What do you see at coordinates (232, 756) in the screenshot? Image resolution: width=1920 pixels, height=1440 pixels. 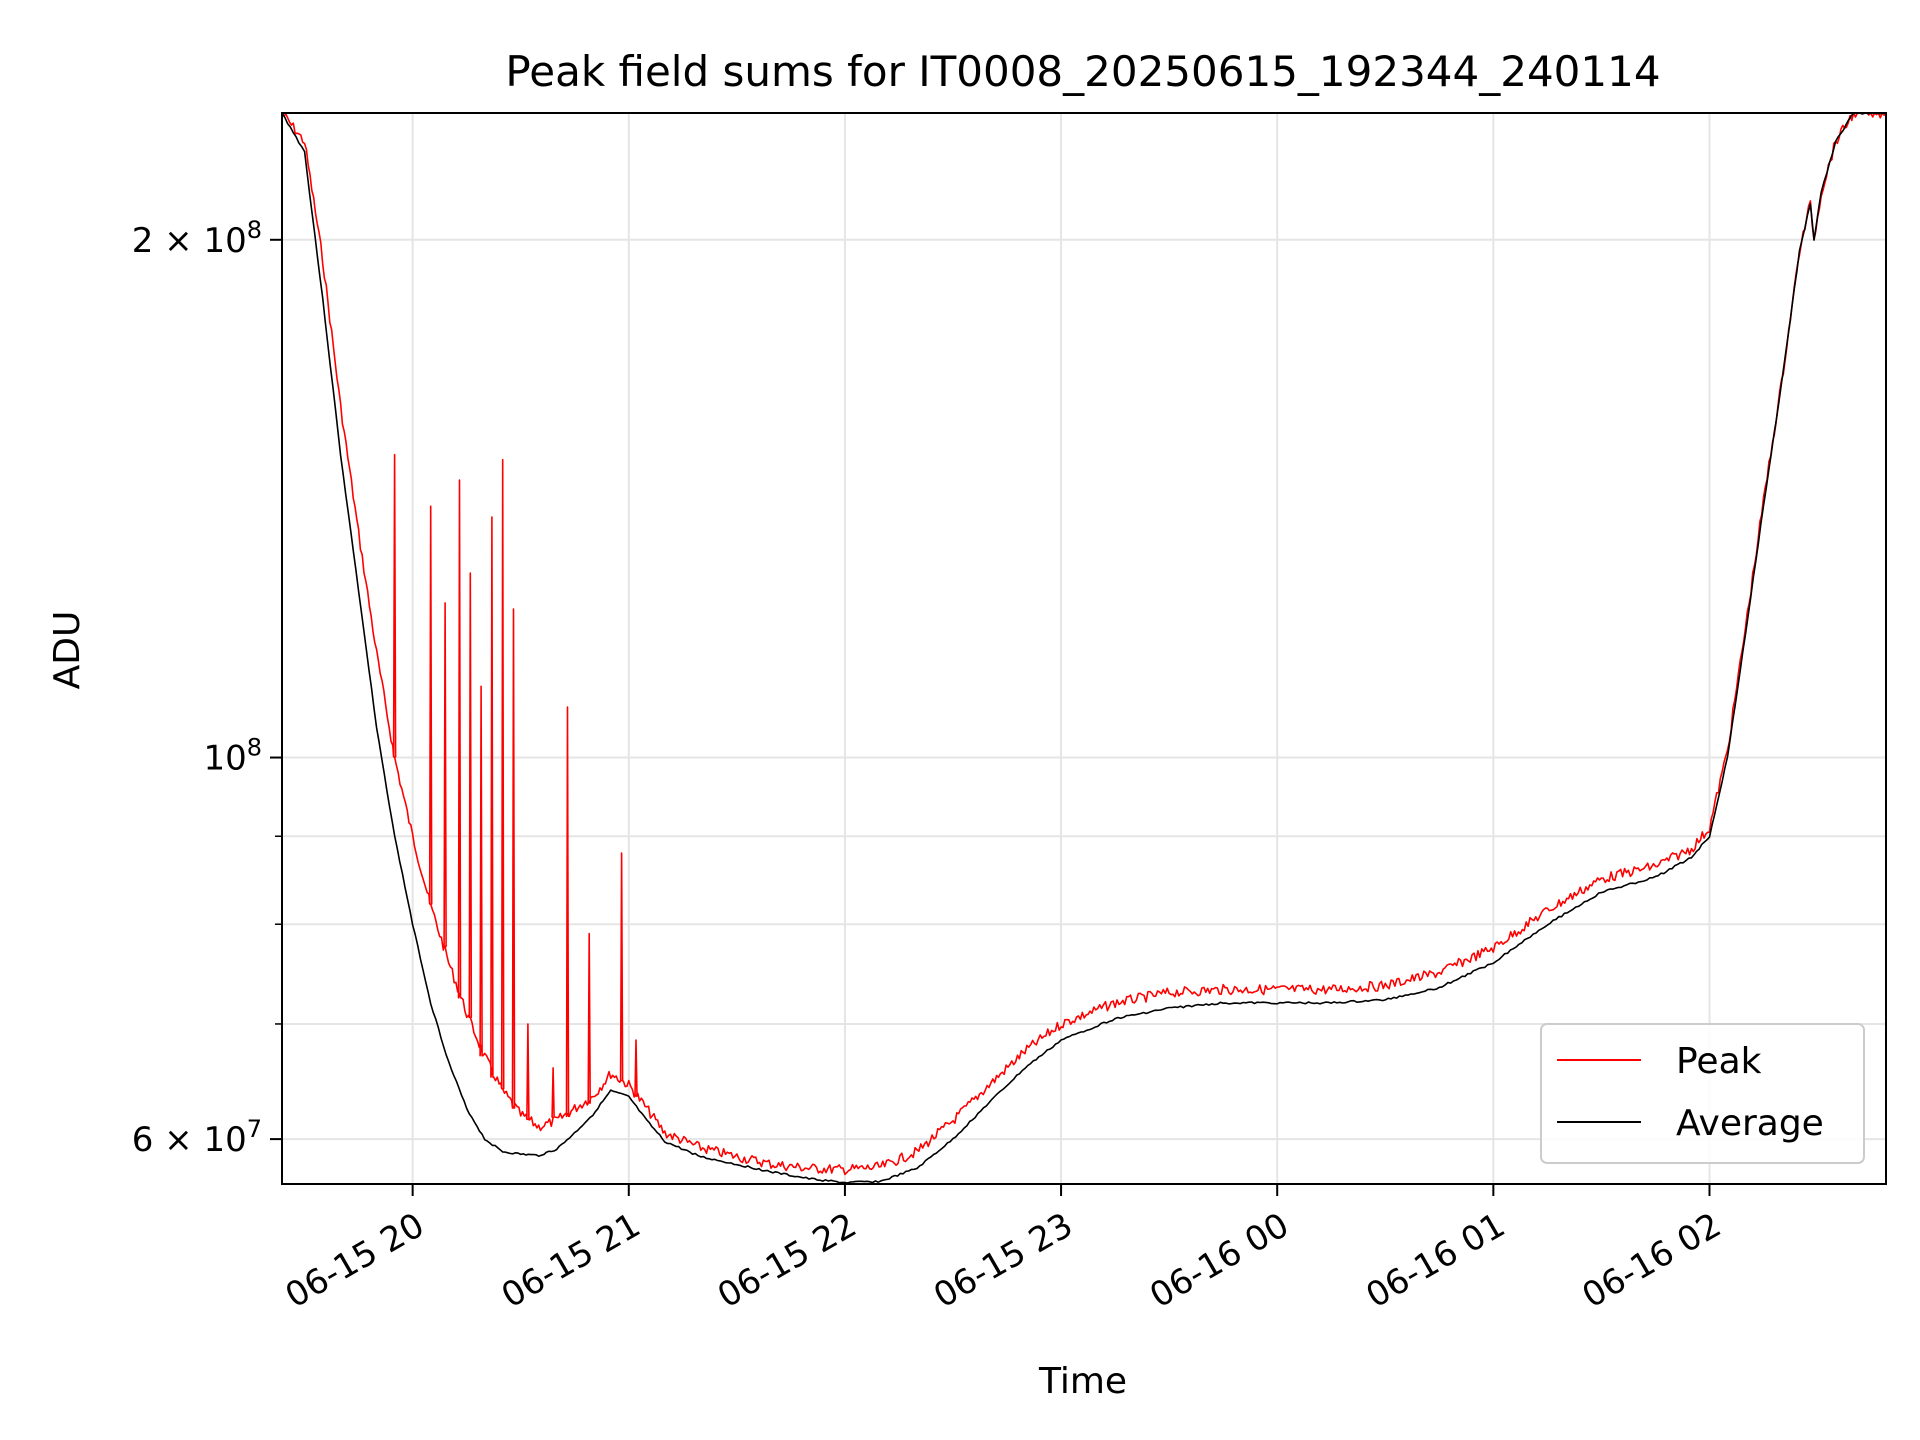 I see `y-tick-label: 108` at bounding box center [232, 756].